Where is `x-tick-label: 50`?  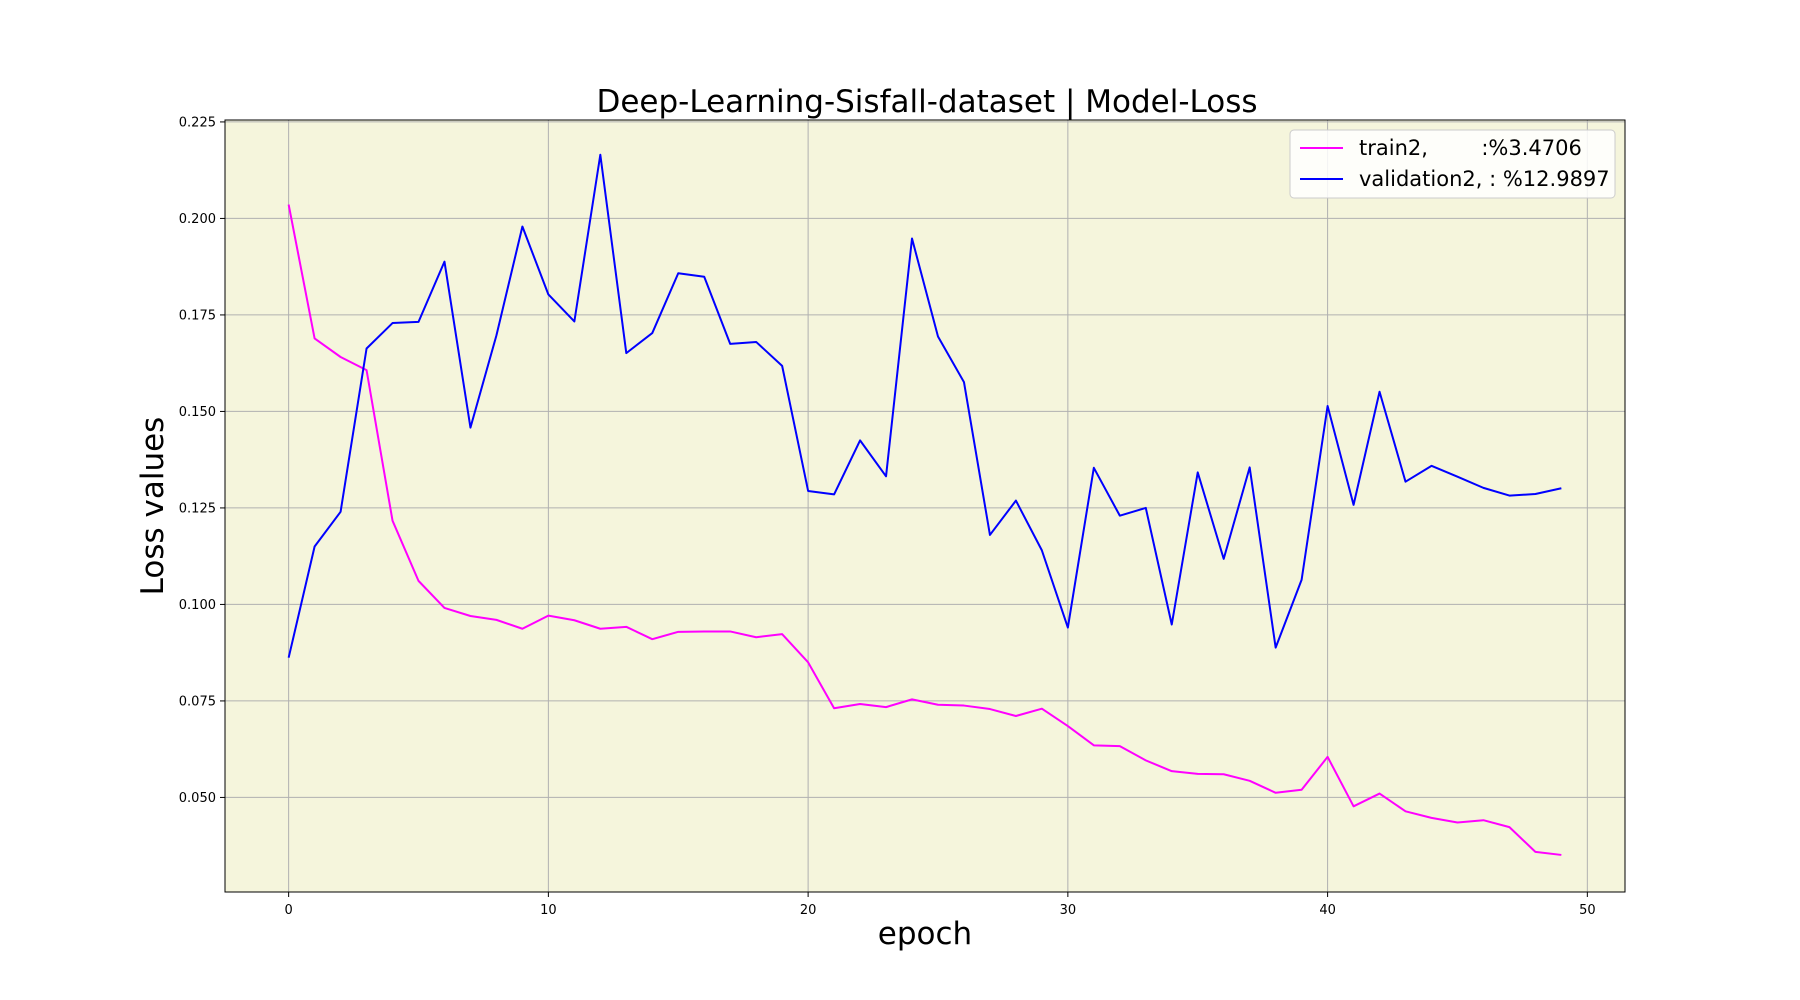
x-tick-label: 50 is located at coordinates (1587, 910).